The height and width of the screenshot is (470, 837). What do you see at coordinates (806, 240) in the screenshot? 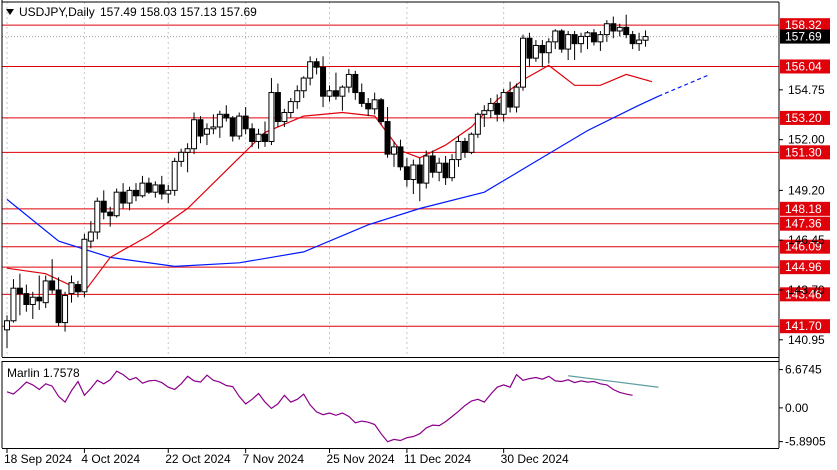
I see `price-tick-label-3: 146.45` at bounding box center [806, 240].